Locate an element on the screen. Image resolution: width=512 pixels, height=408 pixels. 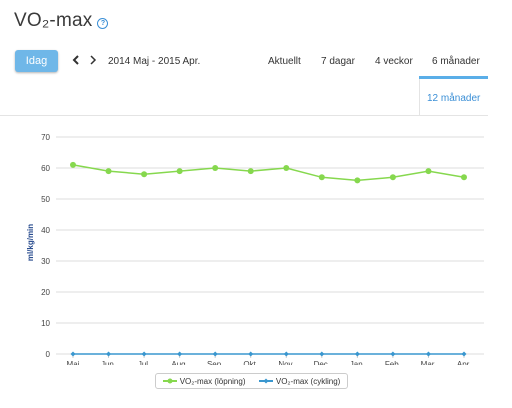
legend-item-cycling: VO₂-max (cykling) is located at coordinates (299, 381).